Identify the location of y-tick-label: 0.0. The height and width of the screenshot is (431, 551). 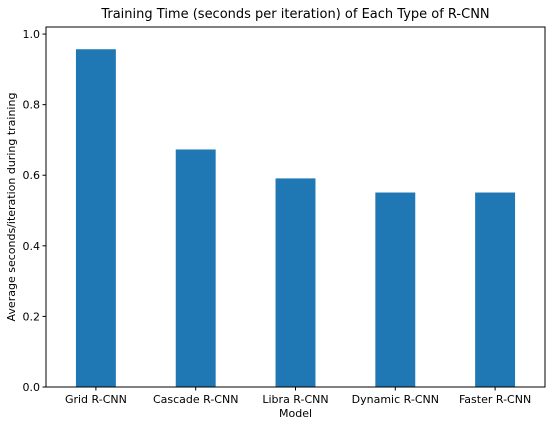
(32, 387).